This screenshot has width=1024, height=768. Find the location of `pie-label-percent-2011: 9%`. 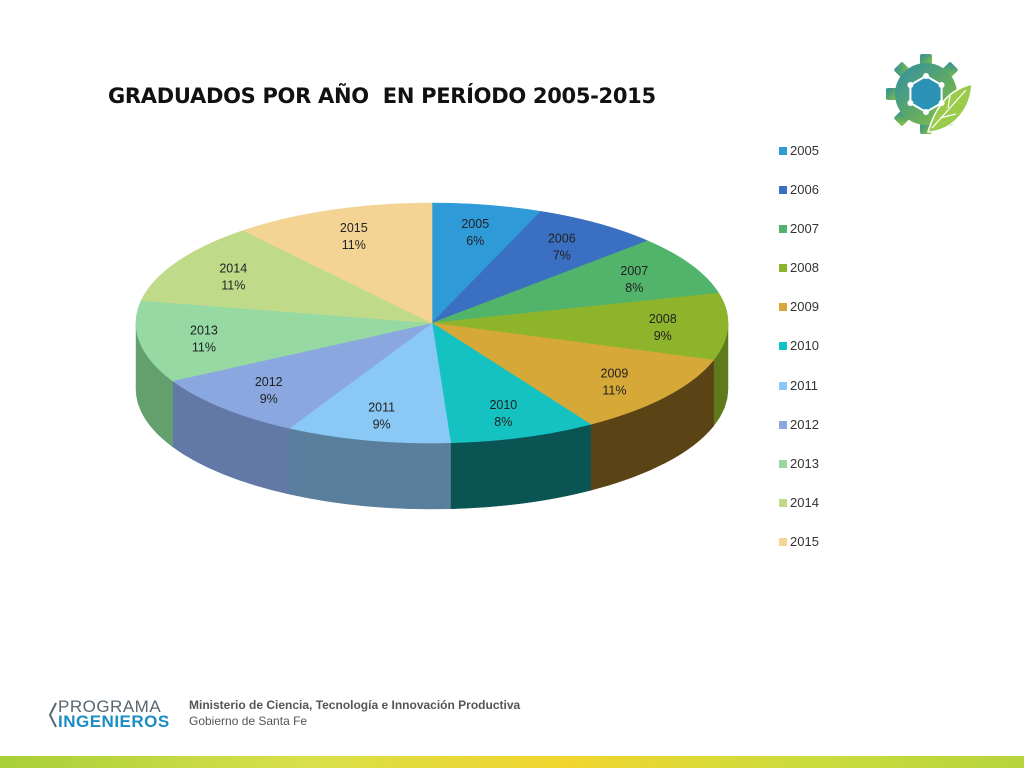

pie-label-percent-2011: 9% is located at coordinates (382, 424).